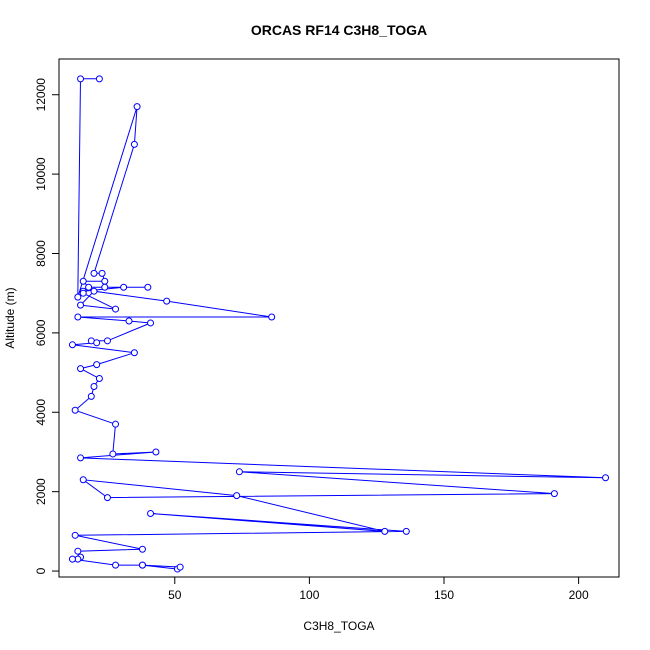 This screenshot has height=650, width=650. What do you see at coordinates (10, 317) in the screenshot?
I see `y-axis-label: Altitude (m)` at bounding box center [10, 317].